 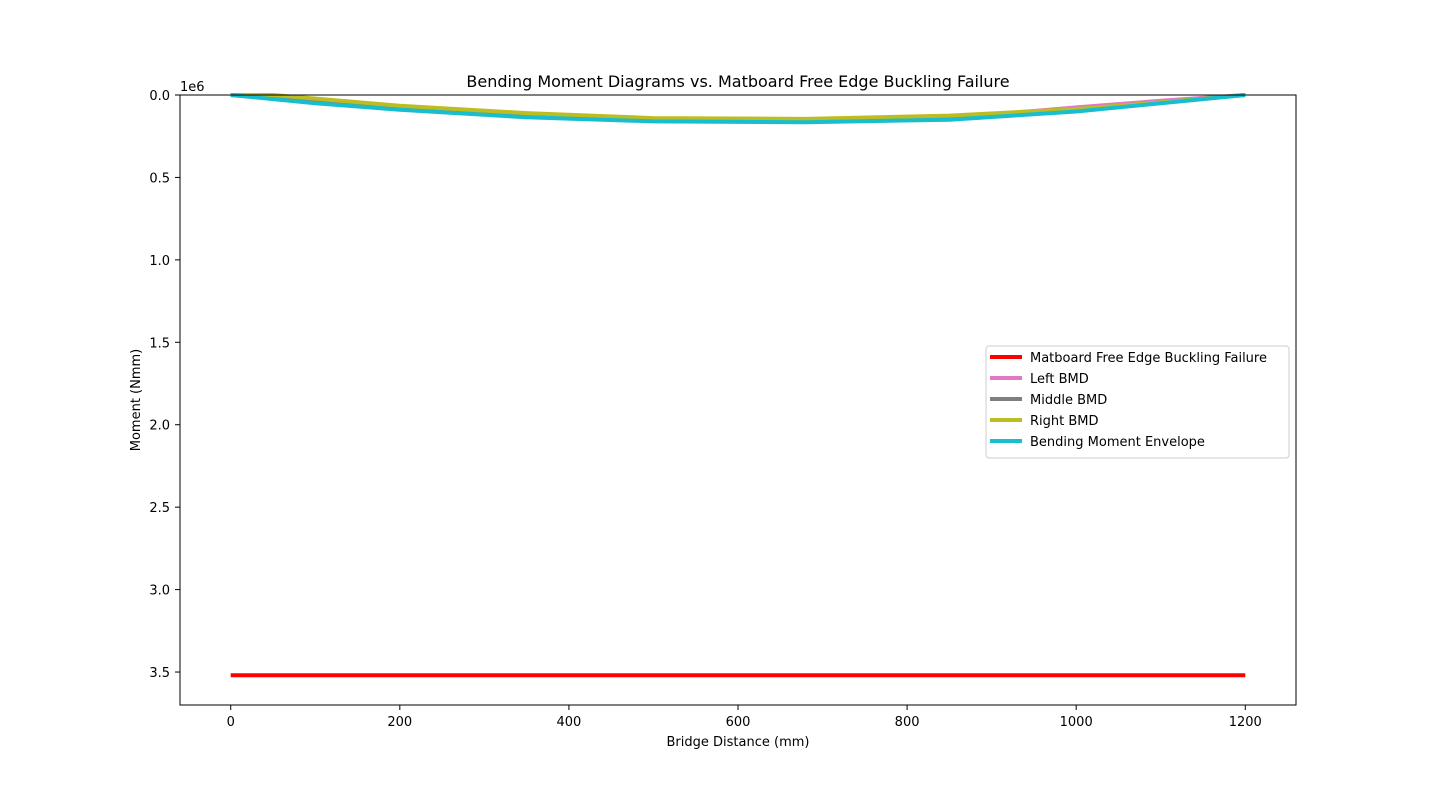 I want to click on y-tick-label: 0.0, so click(x=159, y=96).